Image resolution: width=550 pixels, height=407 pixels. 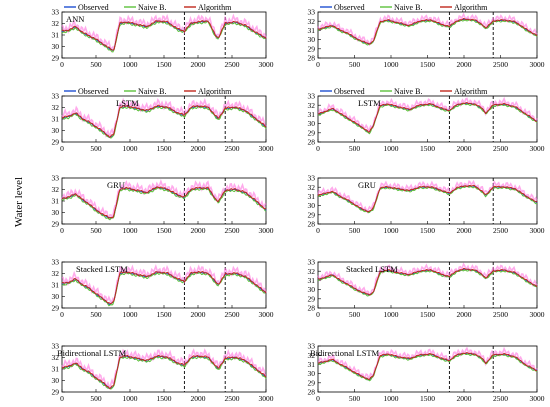 What do you see at coordinates (92, 353) in the screenshot?
I see `panel-title: Bidirectional LSTM` at bounding box center [92, 353].